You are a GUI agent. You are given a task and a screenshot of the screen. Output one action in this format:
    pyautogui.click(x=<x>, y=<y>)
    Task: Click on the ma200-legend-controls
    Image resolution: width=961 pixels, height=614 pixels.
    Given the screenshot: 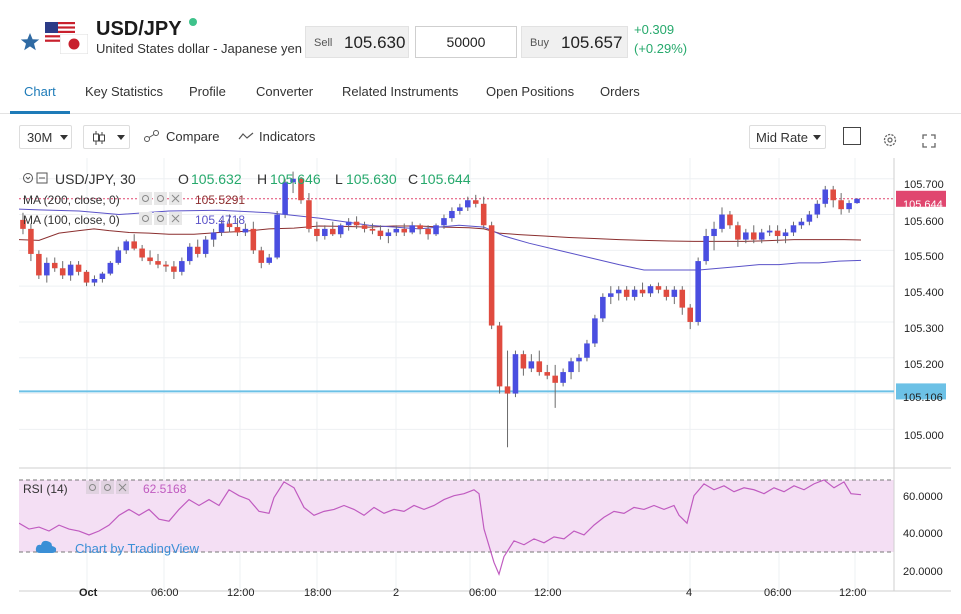 What is the action you would take?
    pyautogui.click(x=163, y=198)
    